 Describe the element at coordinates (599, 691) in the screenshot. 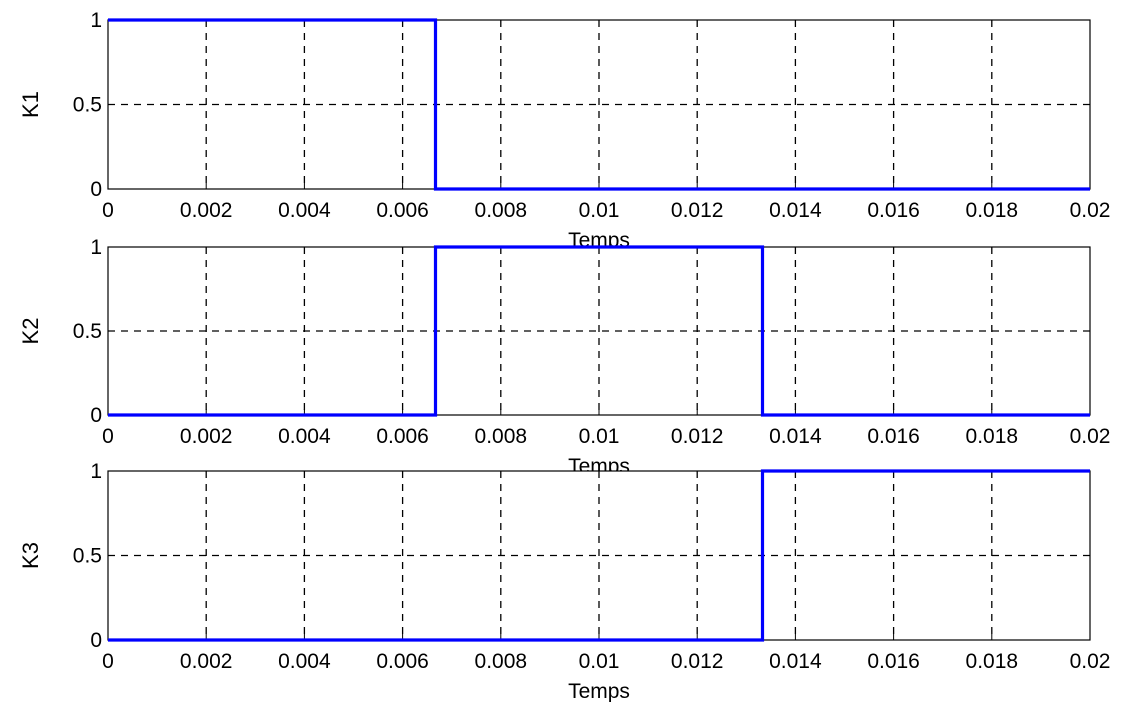

I see `x-axis-label: Temps` at that location.